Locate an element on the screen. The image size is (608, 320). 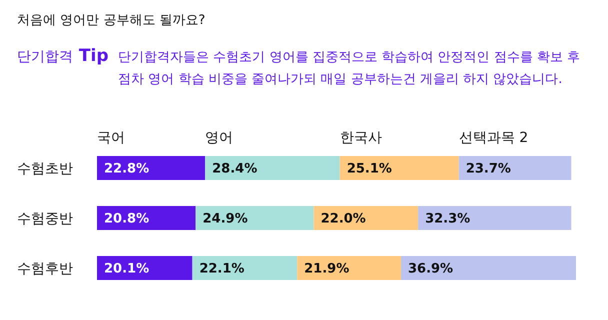
data-label: 36.9% is located at coordinates (431, 269).